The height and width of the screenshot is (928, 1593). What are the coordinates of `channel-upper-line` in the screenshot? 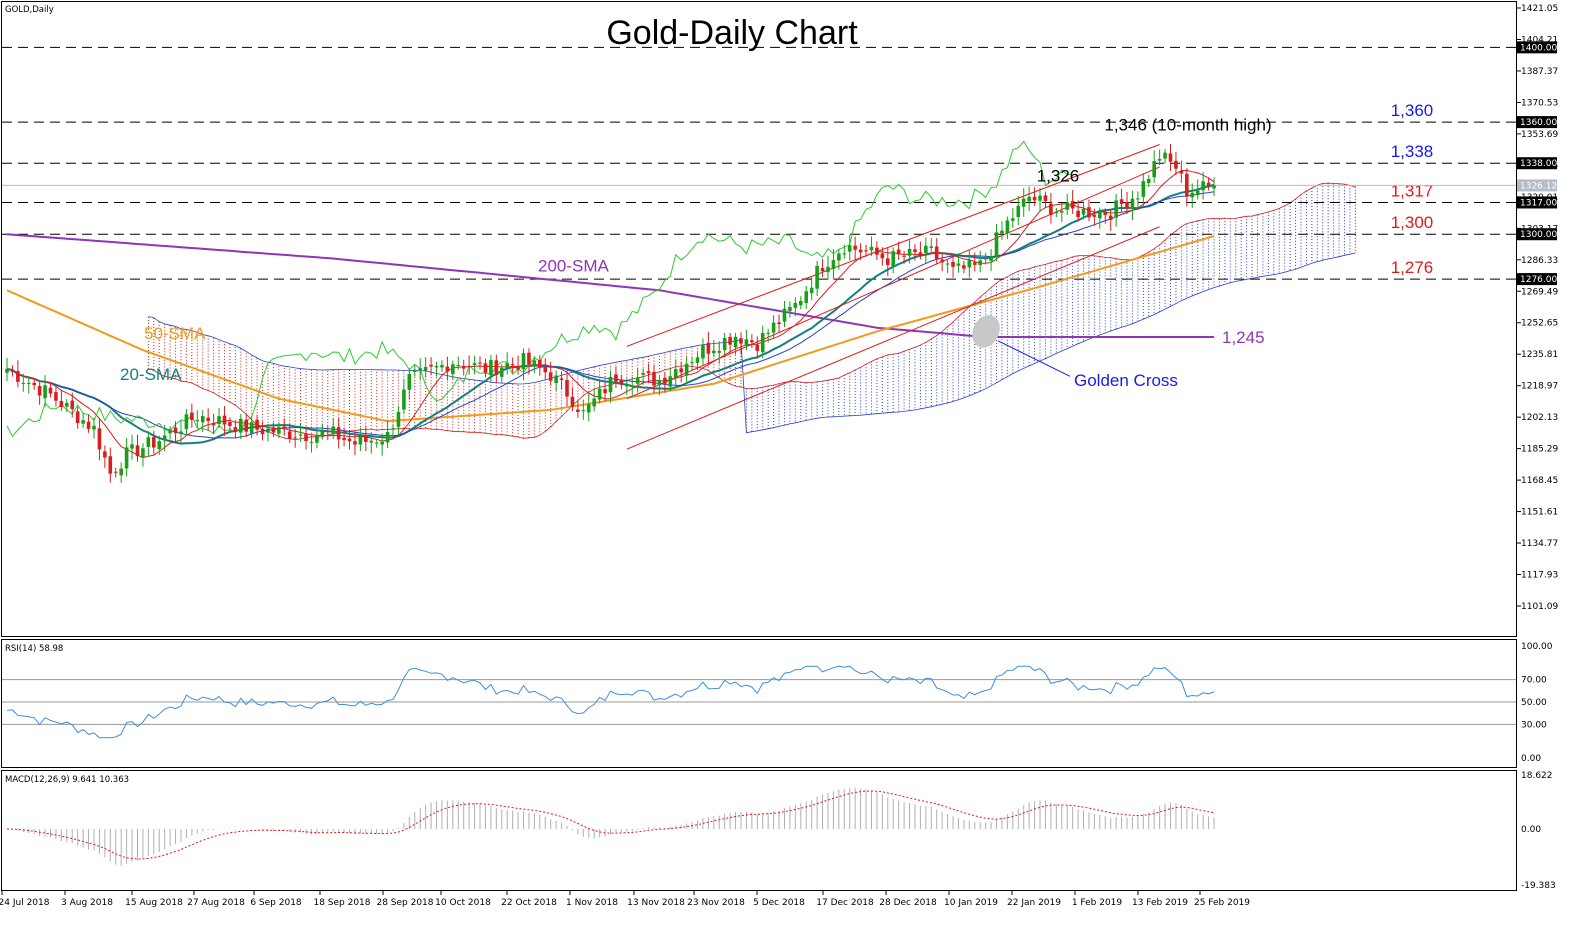 It's located at (893, 245).